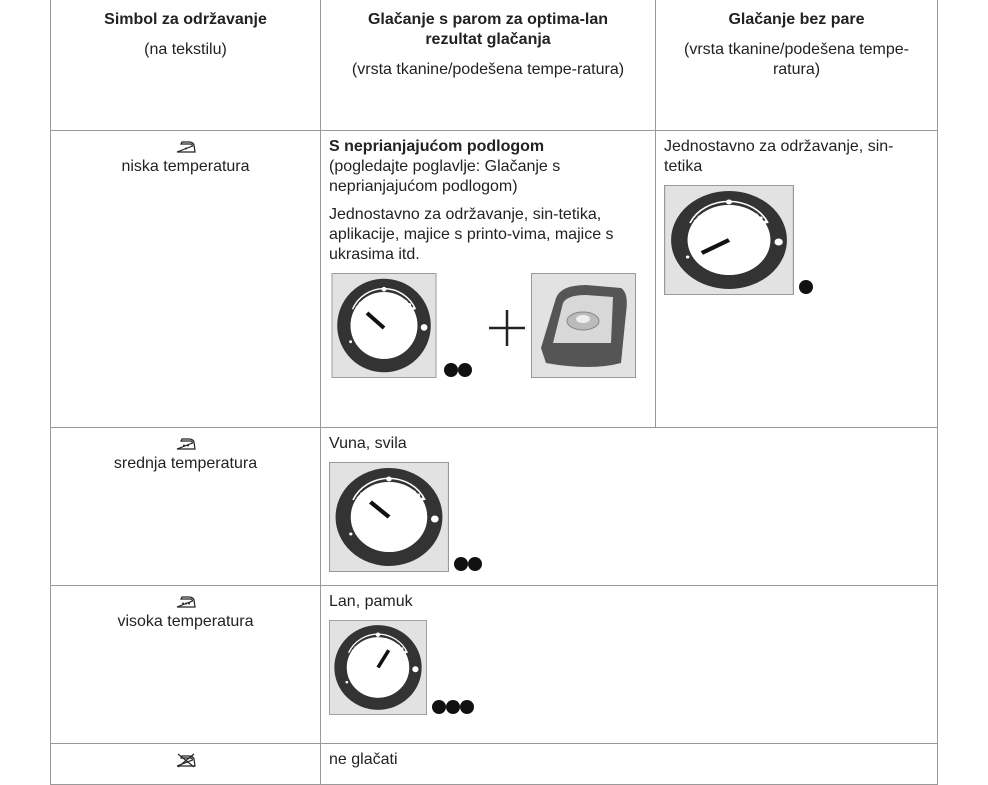  What do you see at coordinates (779, 156) in the screenshot?
I see `no-steam-text: Jednostavno za održavanje, sin-tetika` at bounding box center [779, 156].